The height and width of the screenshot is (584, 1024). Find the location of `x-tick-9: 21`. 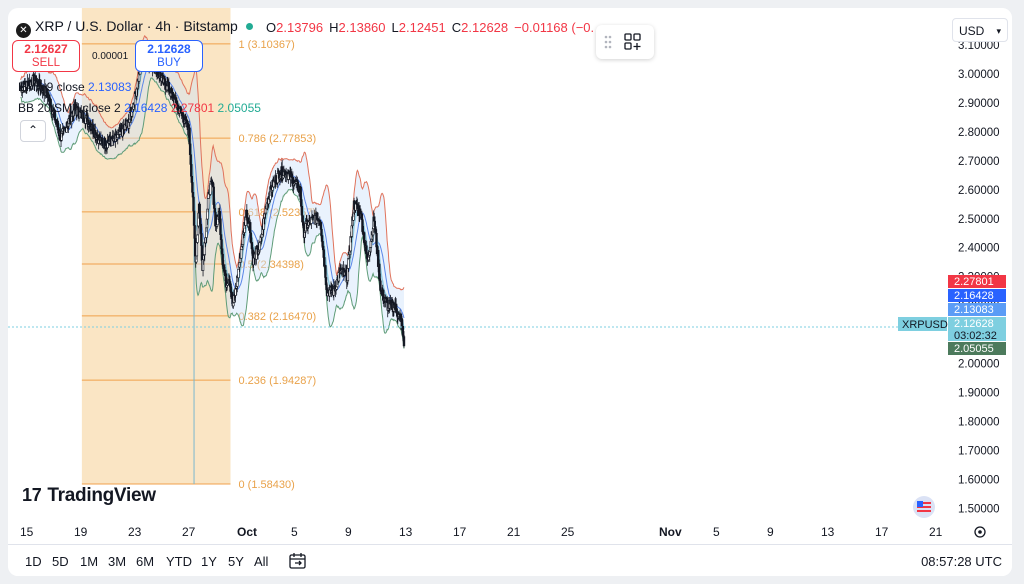

x-tick-9: 21 is located at coordinates (514, 532).